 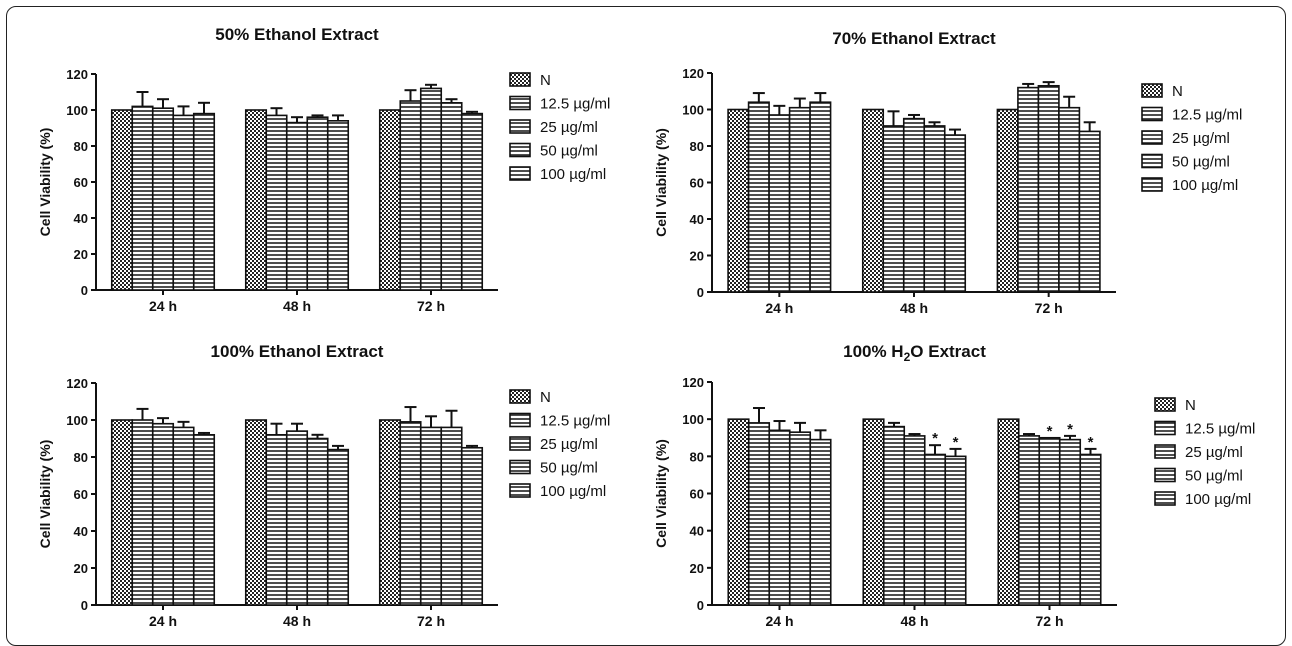 I want to click on chart-title: 70% Ethanol Extract, so click(x=914, y=38).